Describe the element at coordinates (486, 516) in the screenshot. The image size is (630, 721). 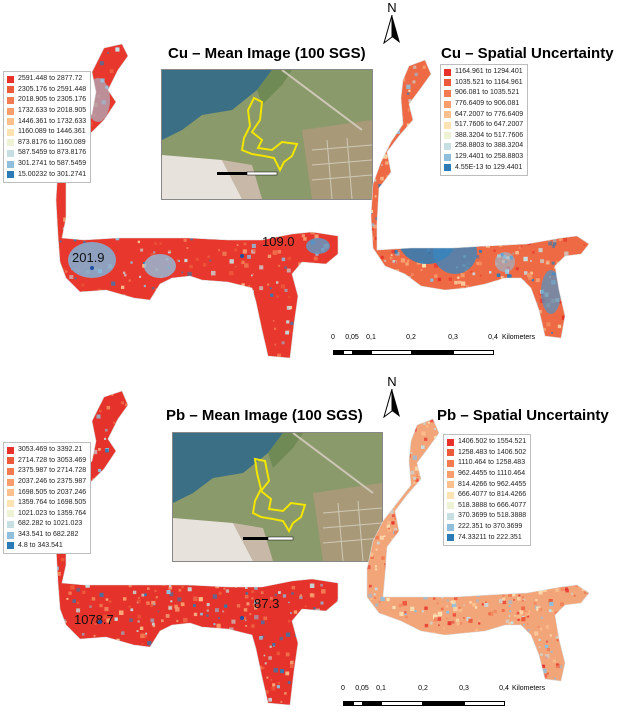
I see `legend-row: 370.3699 to 518.3888` at that location.